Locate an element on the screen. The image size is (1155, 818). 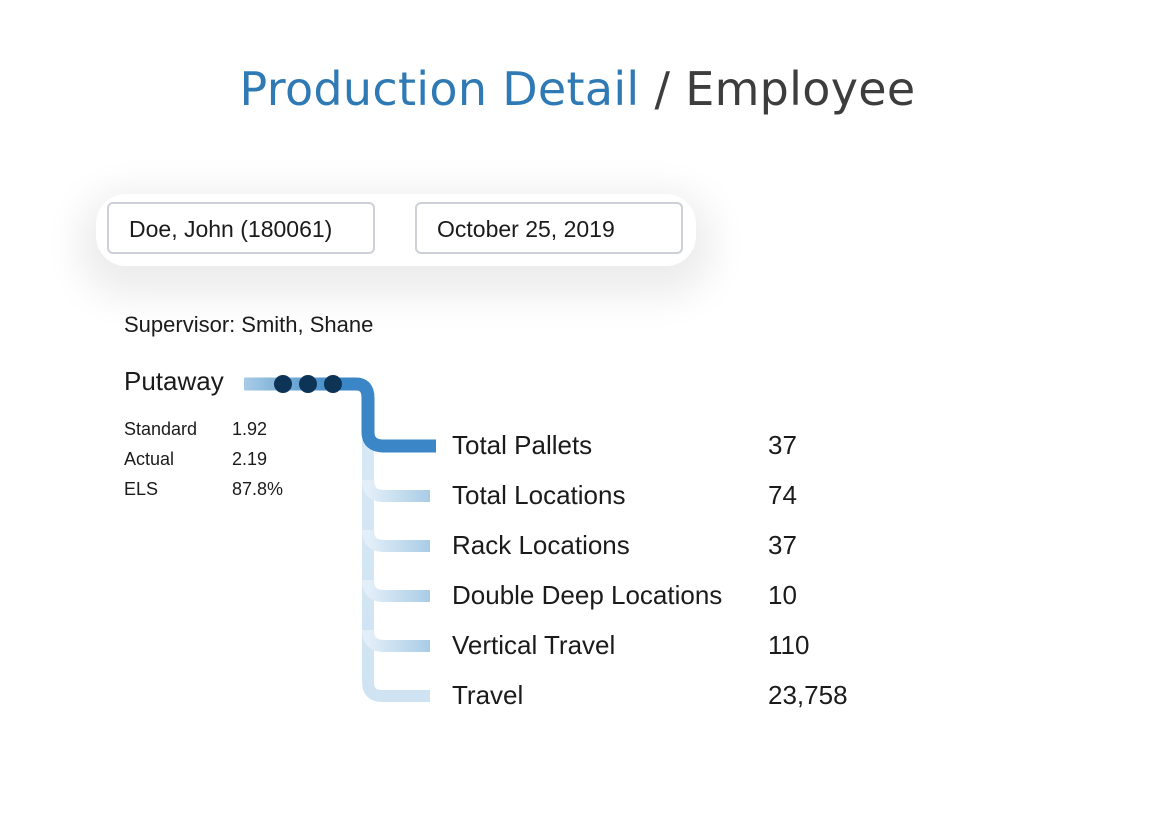
category-name: Putaway is located at coordinates (174, 381).